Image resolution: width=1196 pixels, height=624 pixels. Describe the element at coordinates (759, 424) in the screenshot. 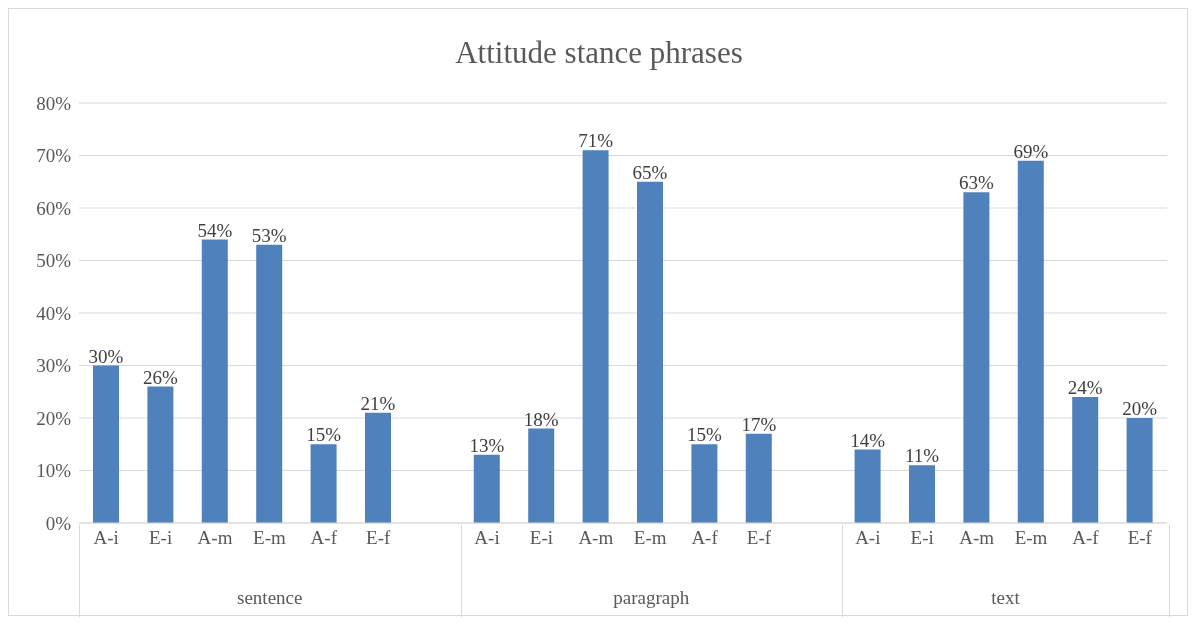

I see `data-label: 17%` at that location.